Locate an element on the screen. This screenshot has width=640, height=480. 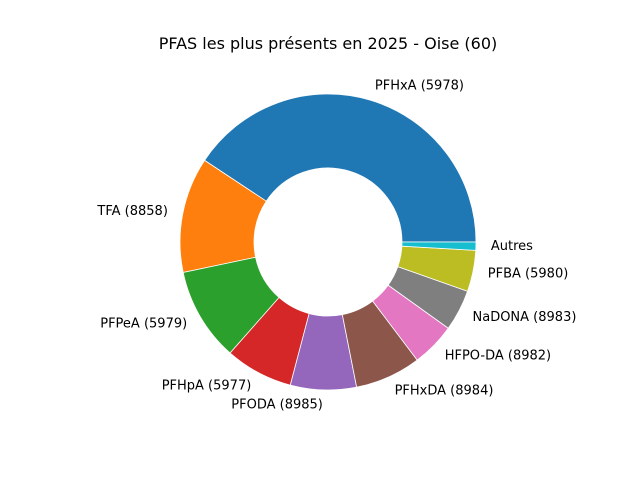
label-pfba: PFBA (5980) is located at coordinates (528, 274).